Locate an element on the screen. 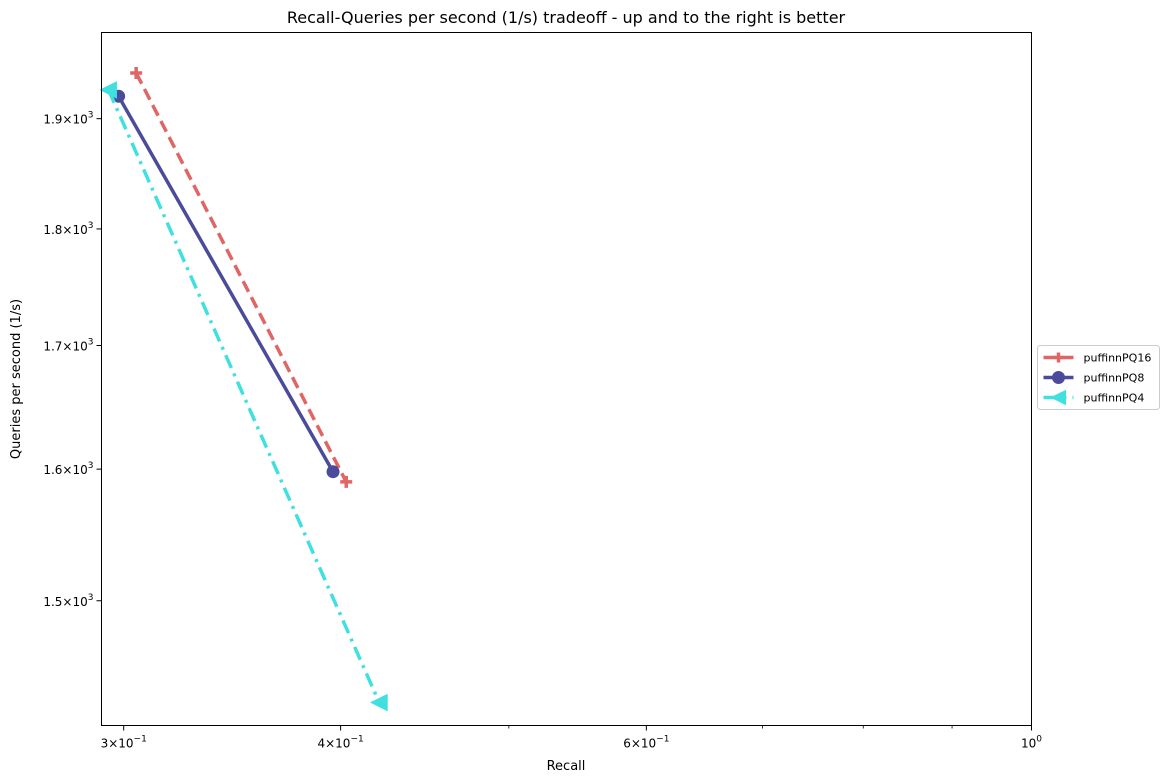 The width and height of the screenshot is (1169, 783). legend-frame is located at coordinates (1098, 377).